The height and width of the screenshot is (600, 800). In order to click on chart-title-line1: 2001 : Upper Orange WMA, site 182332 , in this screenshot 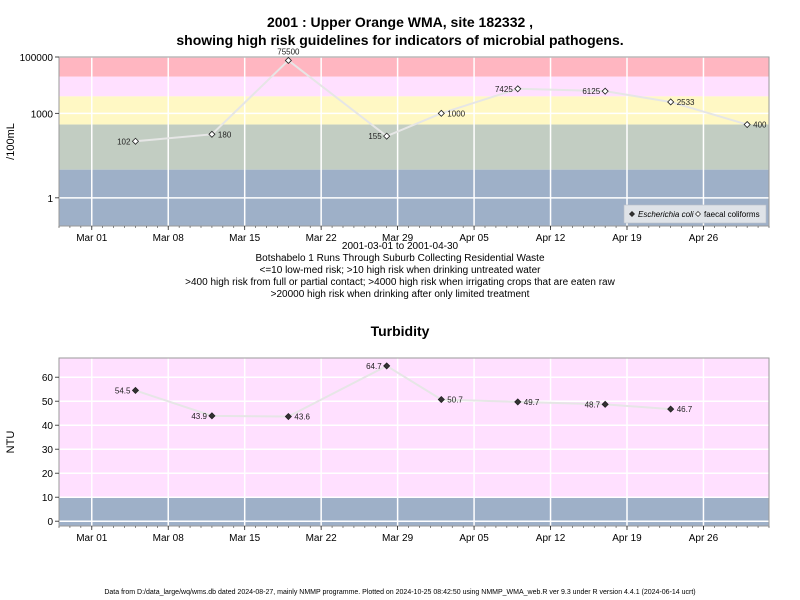, I will do `click(400, 22)`.